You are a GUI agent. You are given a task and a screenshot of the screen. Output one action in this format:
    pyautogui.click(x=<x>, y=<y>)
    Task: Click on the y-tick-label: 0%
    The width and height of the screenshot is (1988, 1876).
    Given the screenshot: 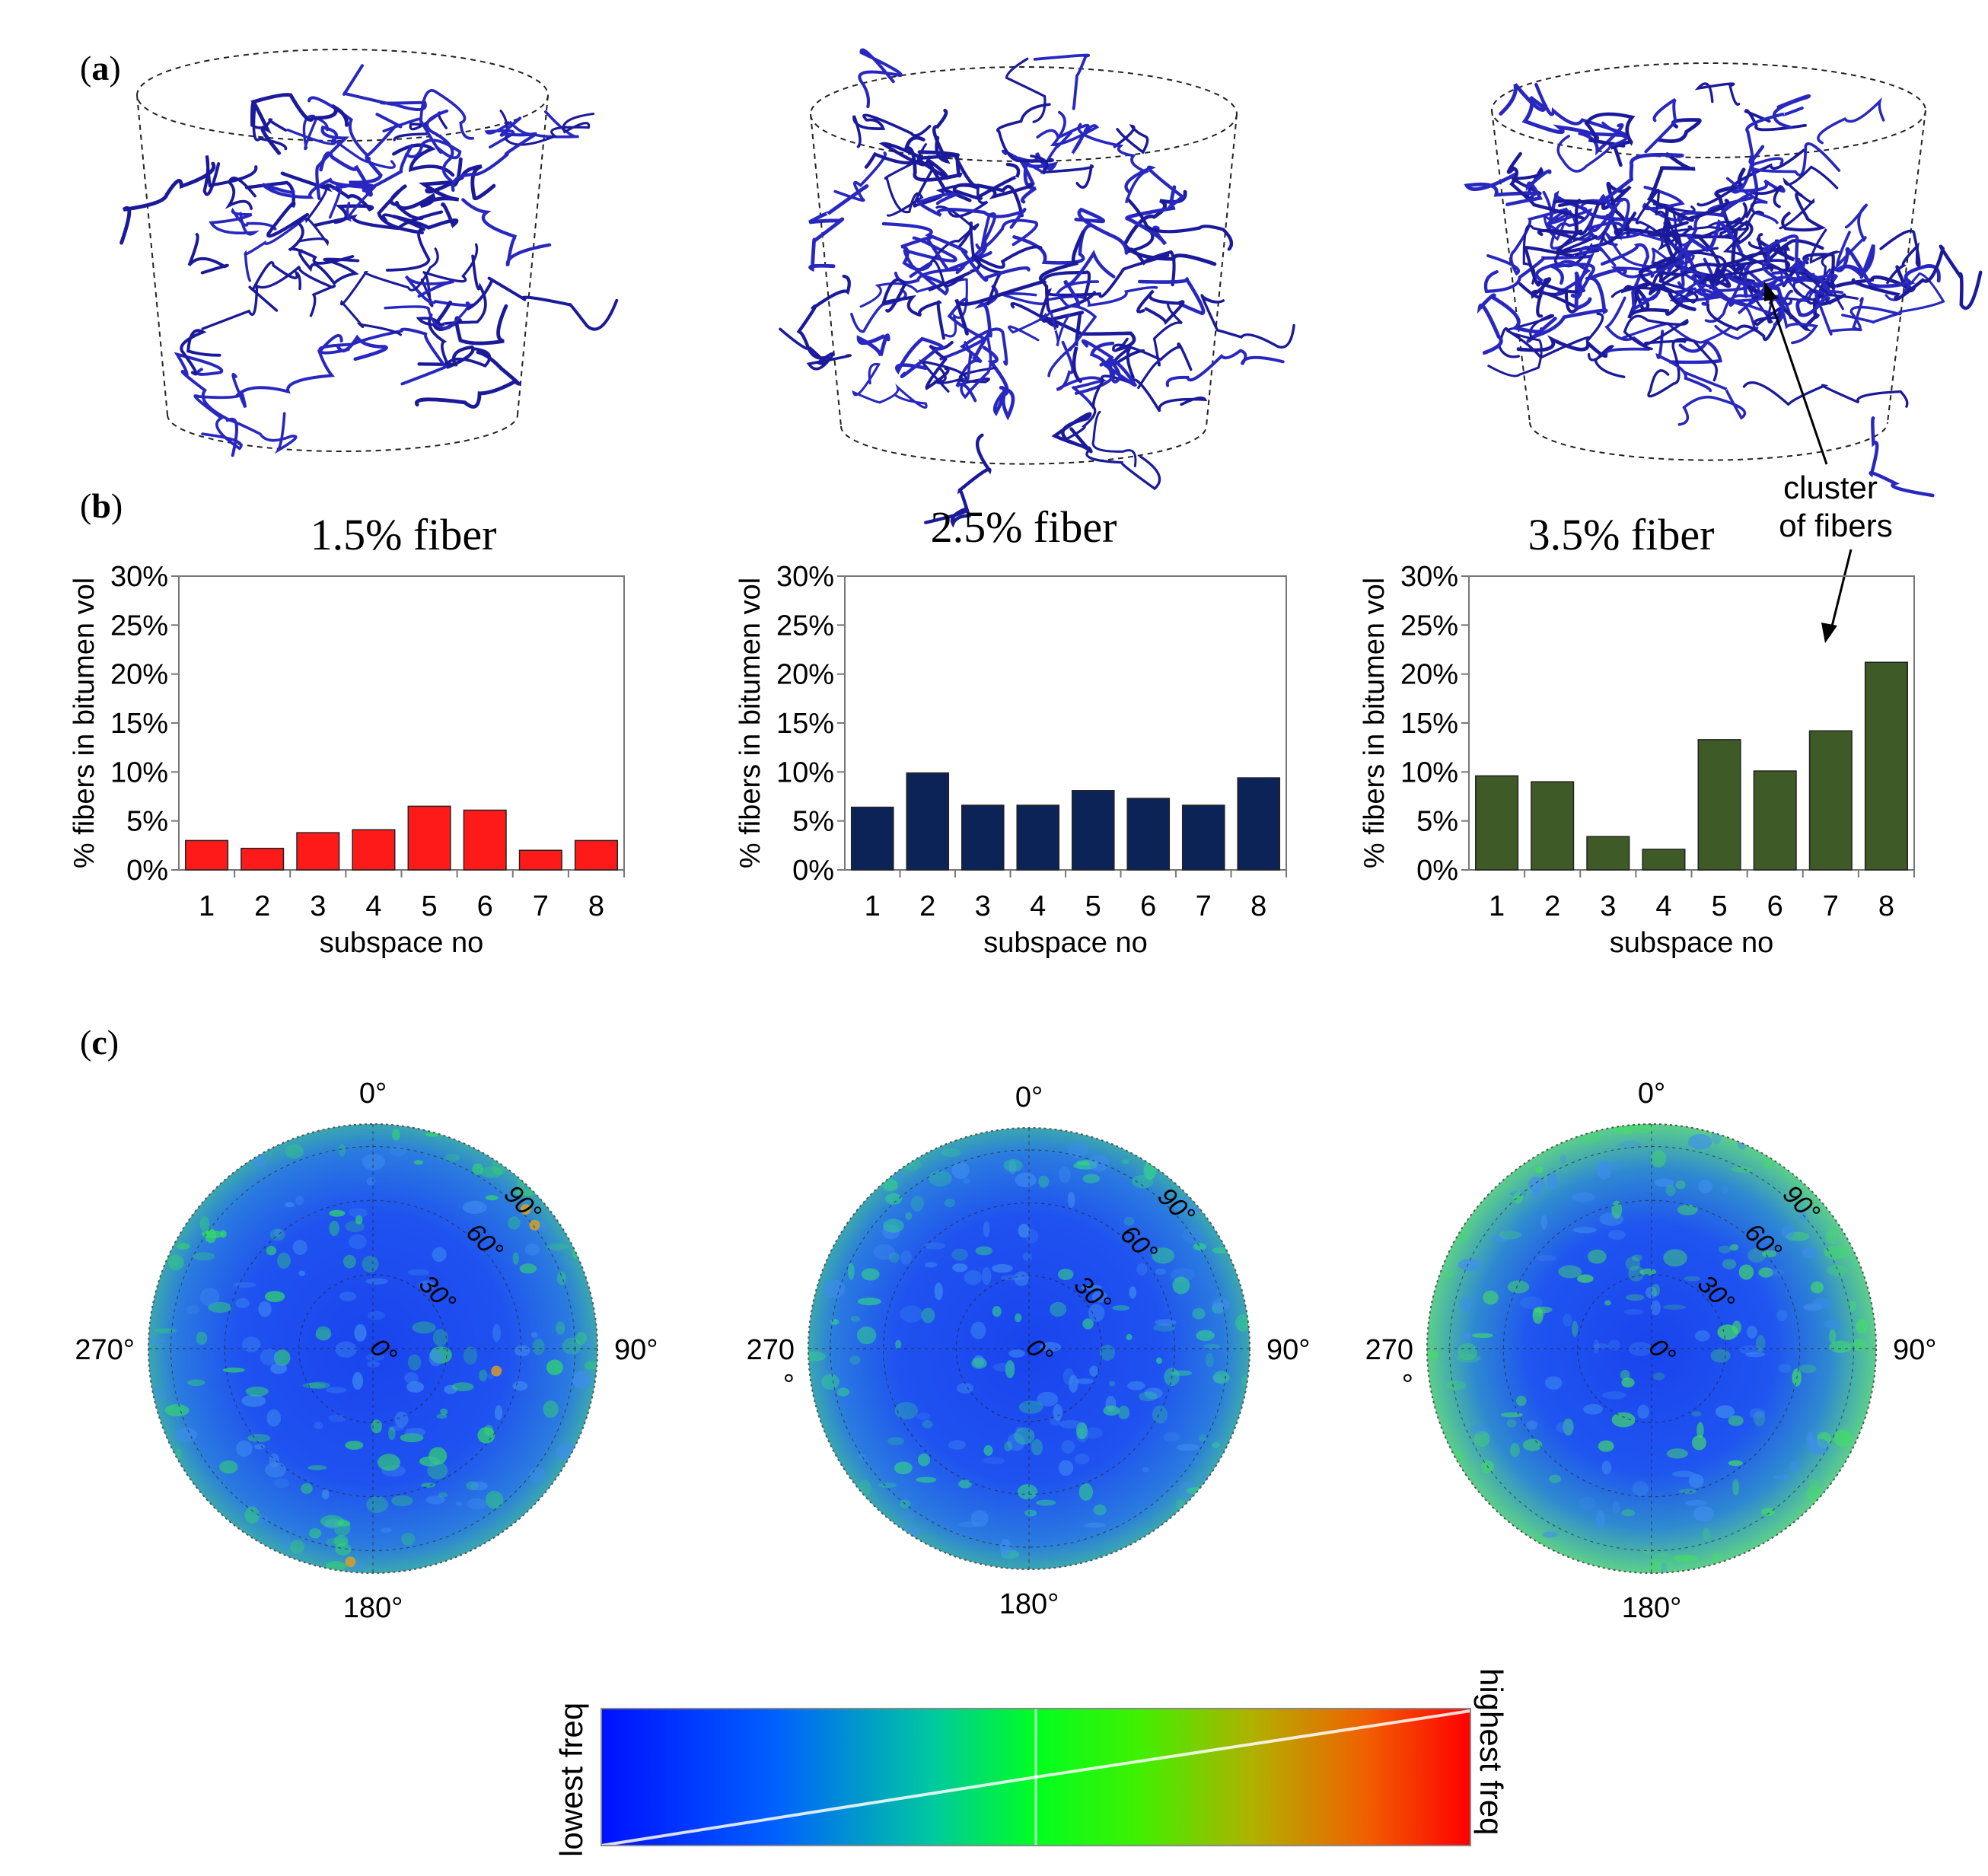 What is the action you would take?
    pyautogui.click(x=1437, y=871)
    